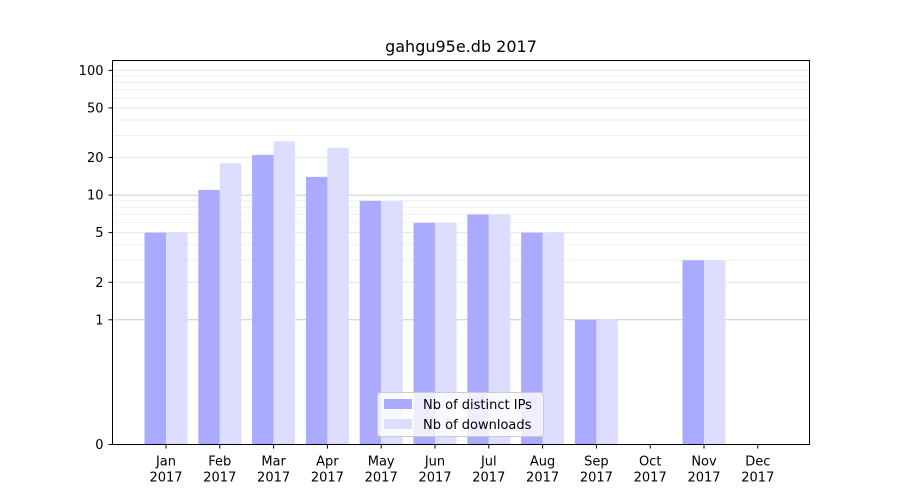 Image resolution: width=900 pixels, height=500 pixels. Describe the element at coordinates (99, 445) in the screenshot. I see `y-tick-label: 0` at that location.